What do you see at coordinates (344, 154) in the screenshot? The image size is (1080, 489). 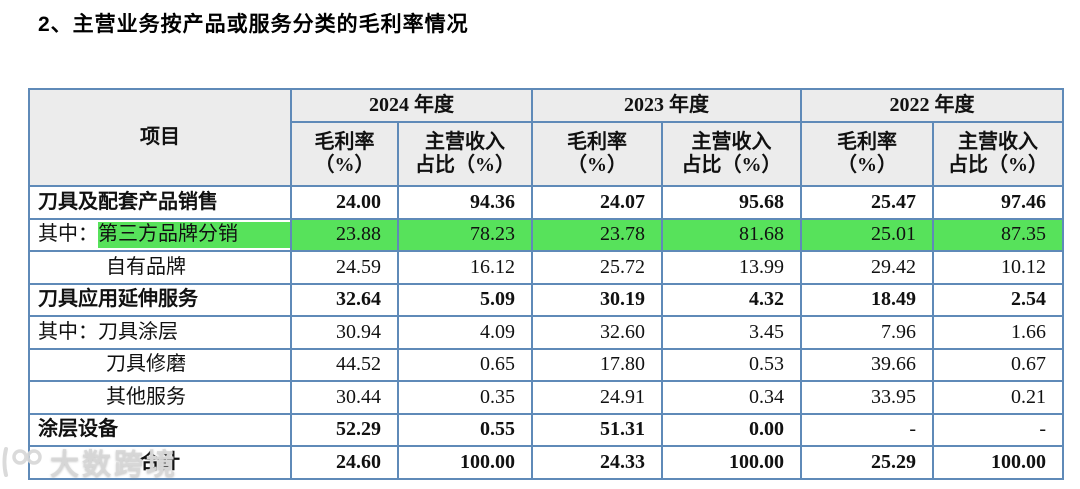 I see `header-2024-margin: 毛利率 （%）` at bounding box center [344, 154].